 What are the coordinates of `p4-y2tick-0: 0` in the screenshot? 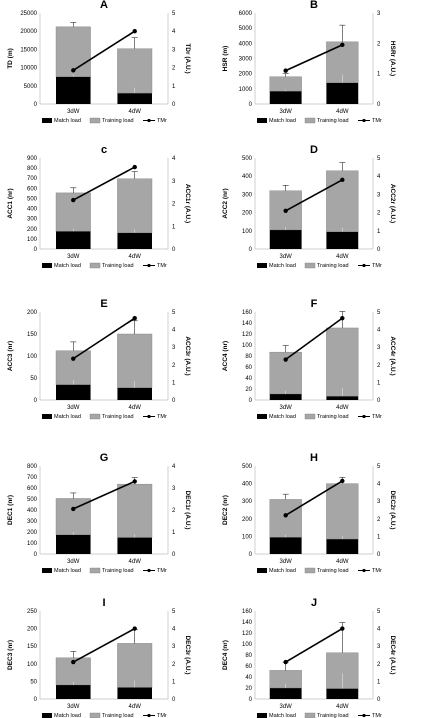 It's located at (174, 401).